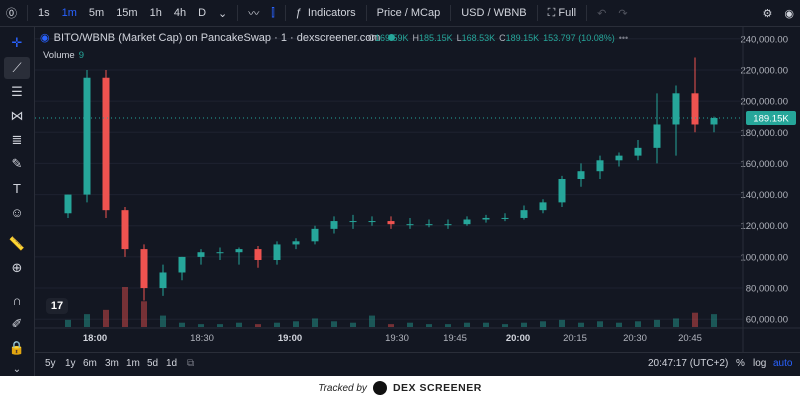  I want to click on interval-5m: 5m, so click(96, 13).